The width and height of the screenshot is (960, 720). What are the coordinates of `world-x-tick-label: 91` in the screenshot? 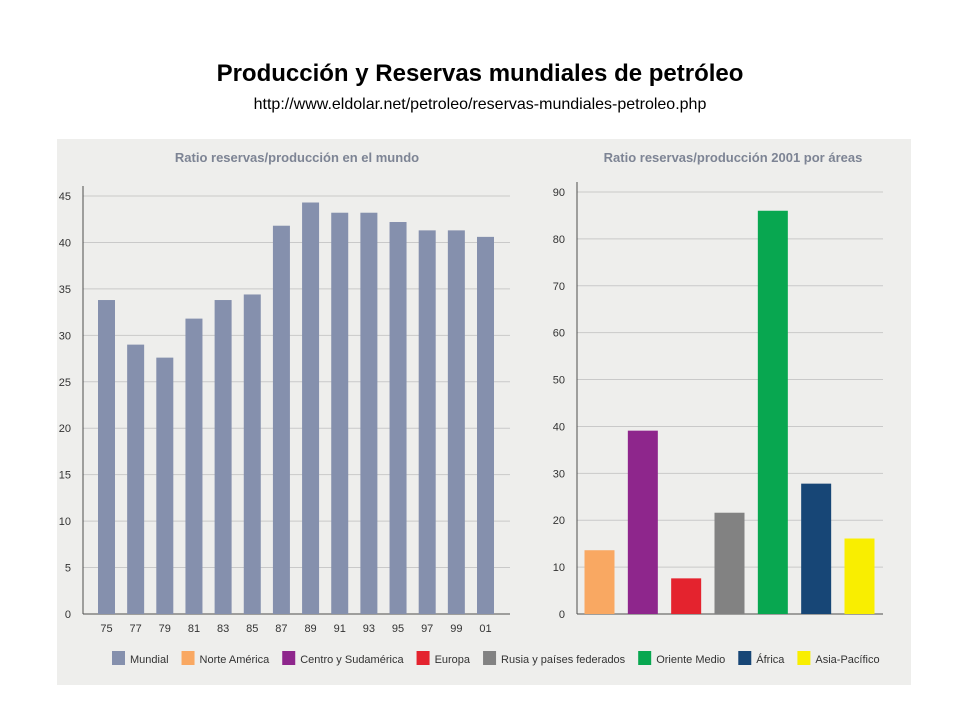 It's located at (340, 629).